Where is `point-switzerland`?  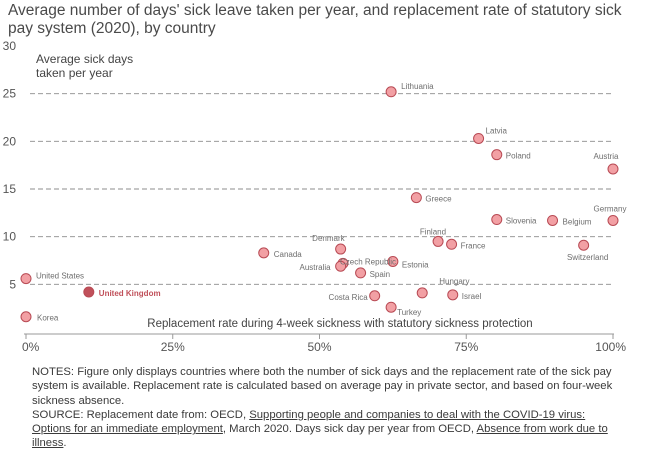
point-switzerland is located at coordinates (584, 245).